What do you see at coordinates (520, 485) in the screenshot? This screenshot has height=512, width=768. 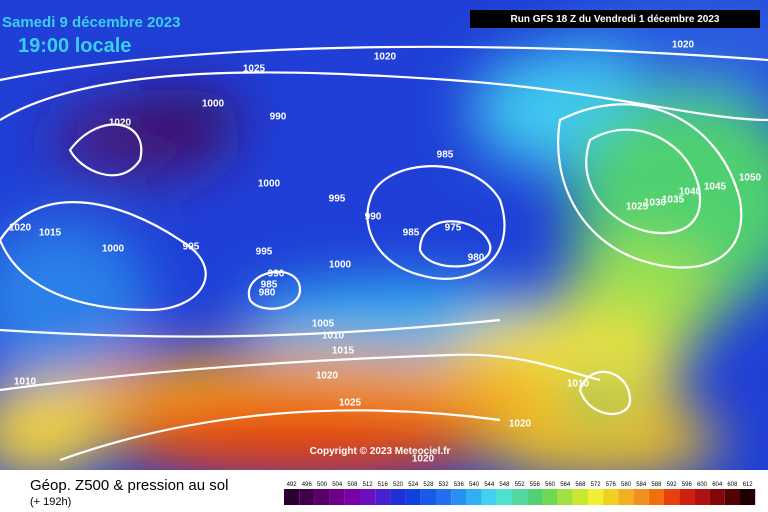 I see `legend-label: 552` at bounding box center [520, 485].